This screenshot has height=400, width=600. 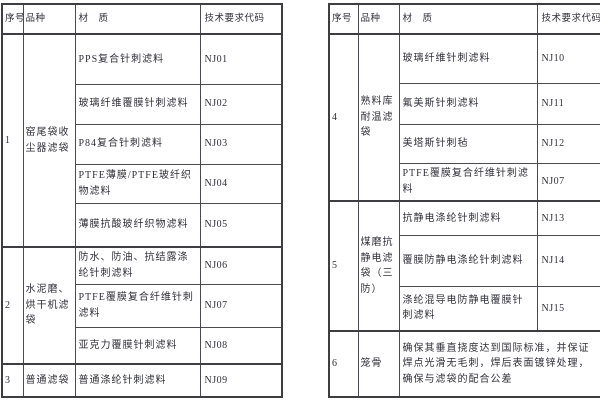 I want to click on code-cell: NJ09, so click(x=241, y=380).